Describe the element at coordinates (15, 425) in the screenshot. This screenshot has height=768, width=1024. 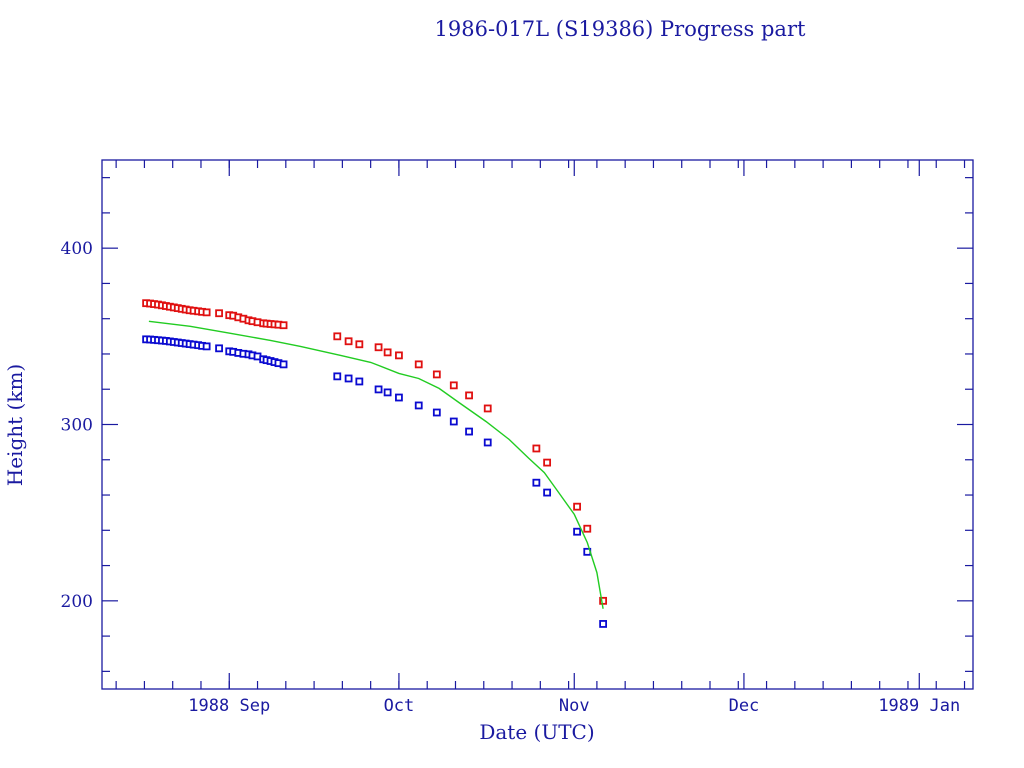
I see `y-axis-label: Height (km)` at that location.